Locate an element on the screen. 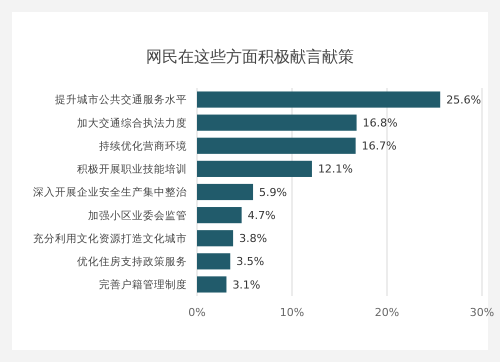 This screenshot has height=362, width=500. x-tick-label: 20% is located at coordinates (387, 312).